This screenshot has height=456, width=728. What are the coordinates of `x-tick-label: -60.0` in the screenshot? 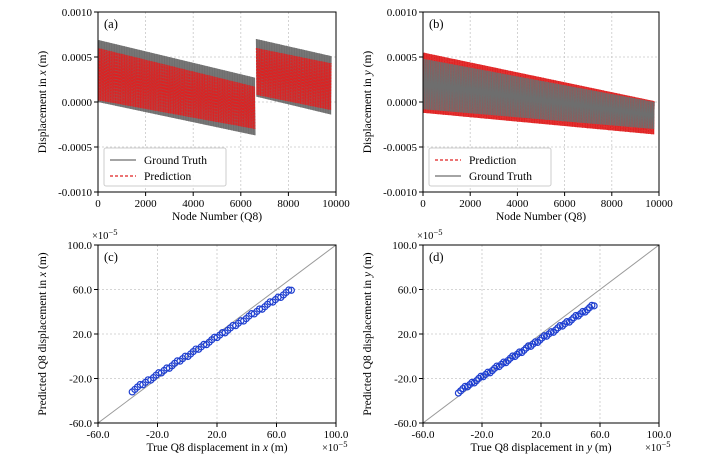 It's located at (423, 435).